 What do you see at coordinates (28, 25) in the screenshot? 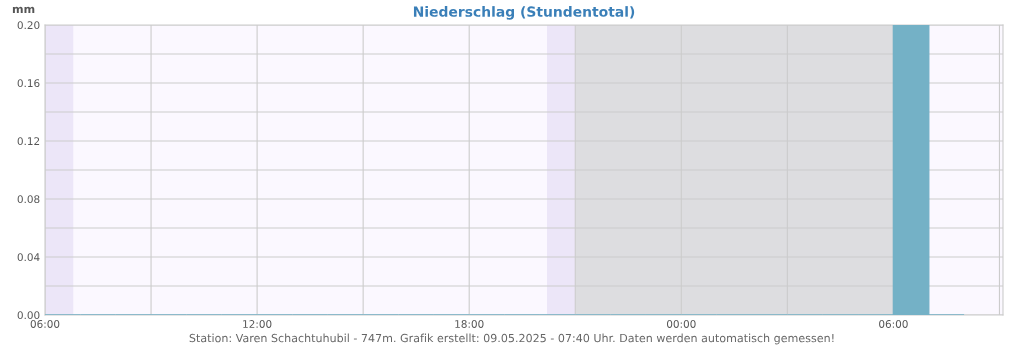
I see `y-tick-label: 0.20` at bounding box center [28, 25].